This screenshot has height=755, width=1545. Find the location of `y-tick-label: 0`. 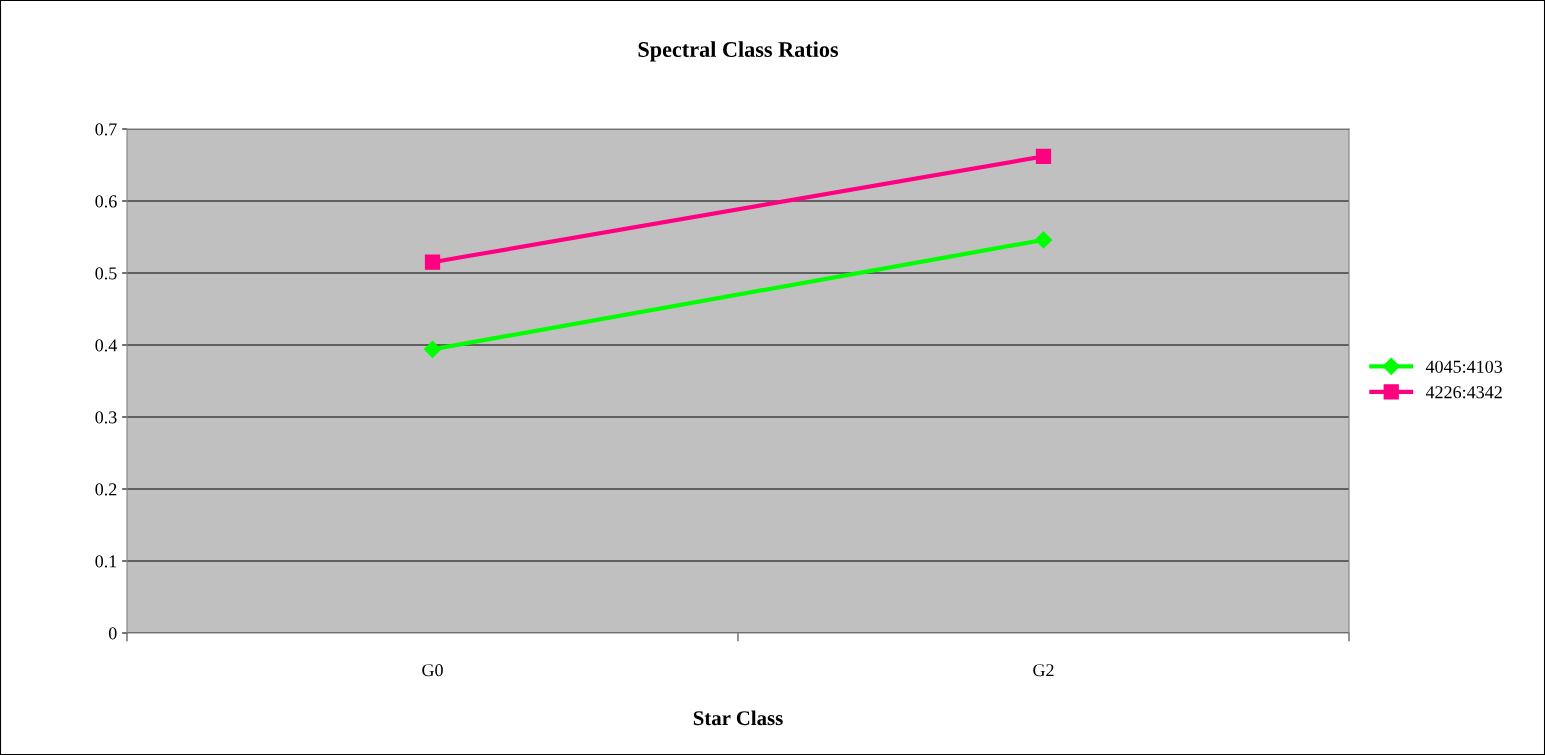

y-tick-label: 0 is located at coordinates (112, 633).